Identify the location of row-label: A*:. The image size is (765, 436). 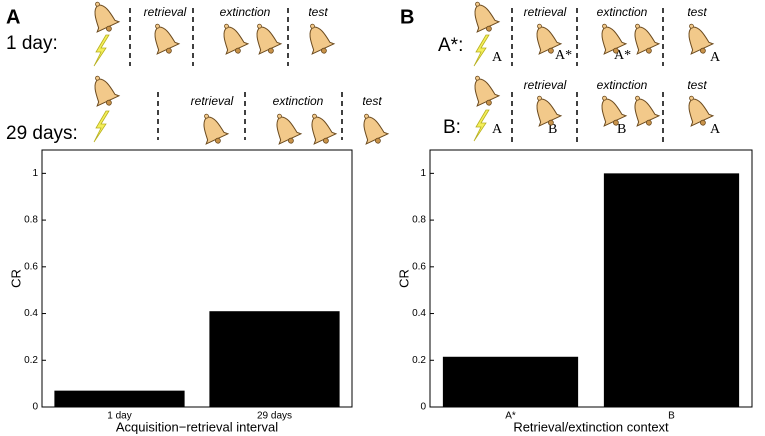
(450, 45).